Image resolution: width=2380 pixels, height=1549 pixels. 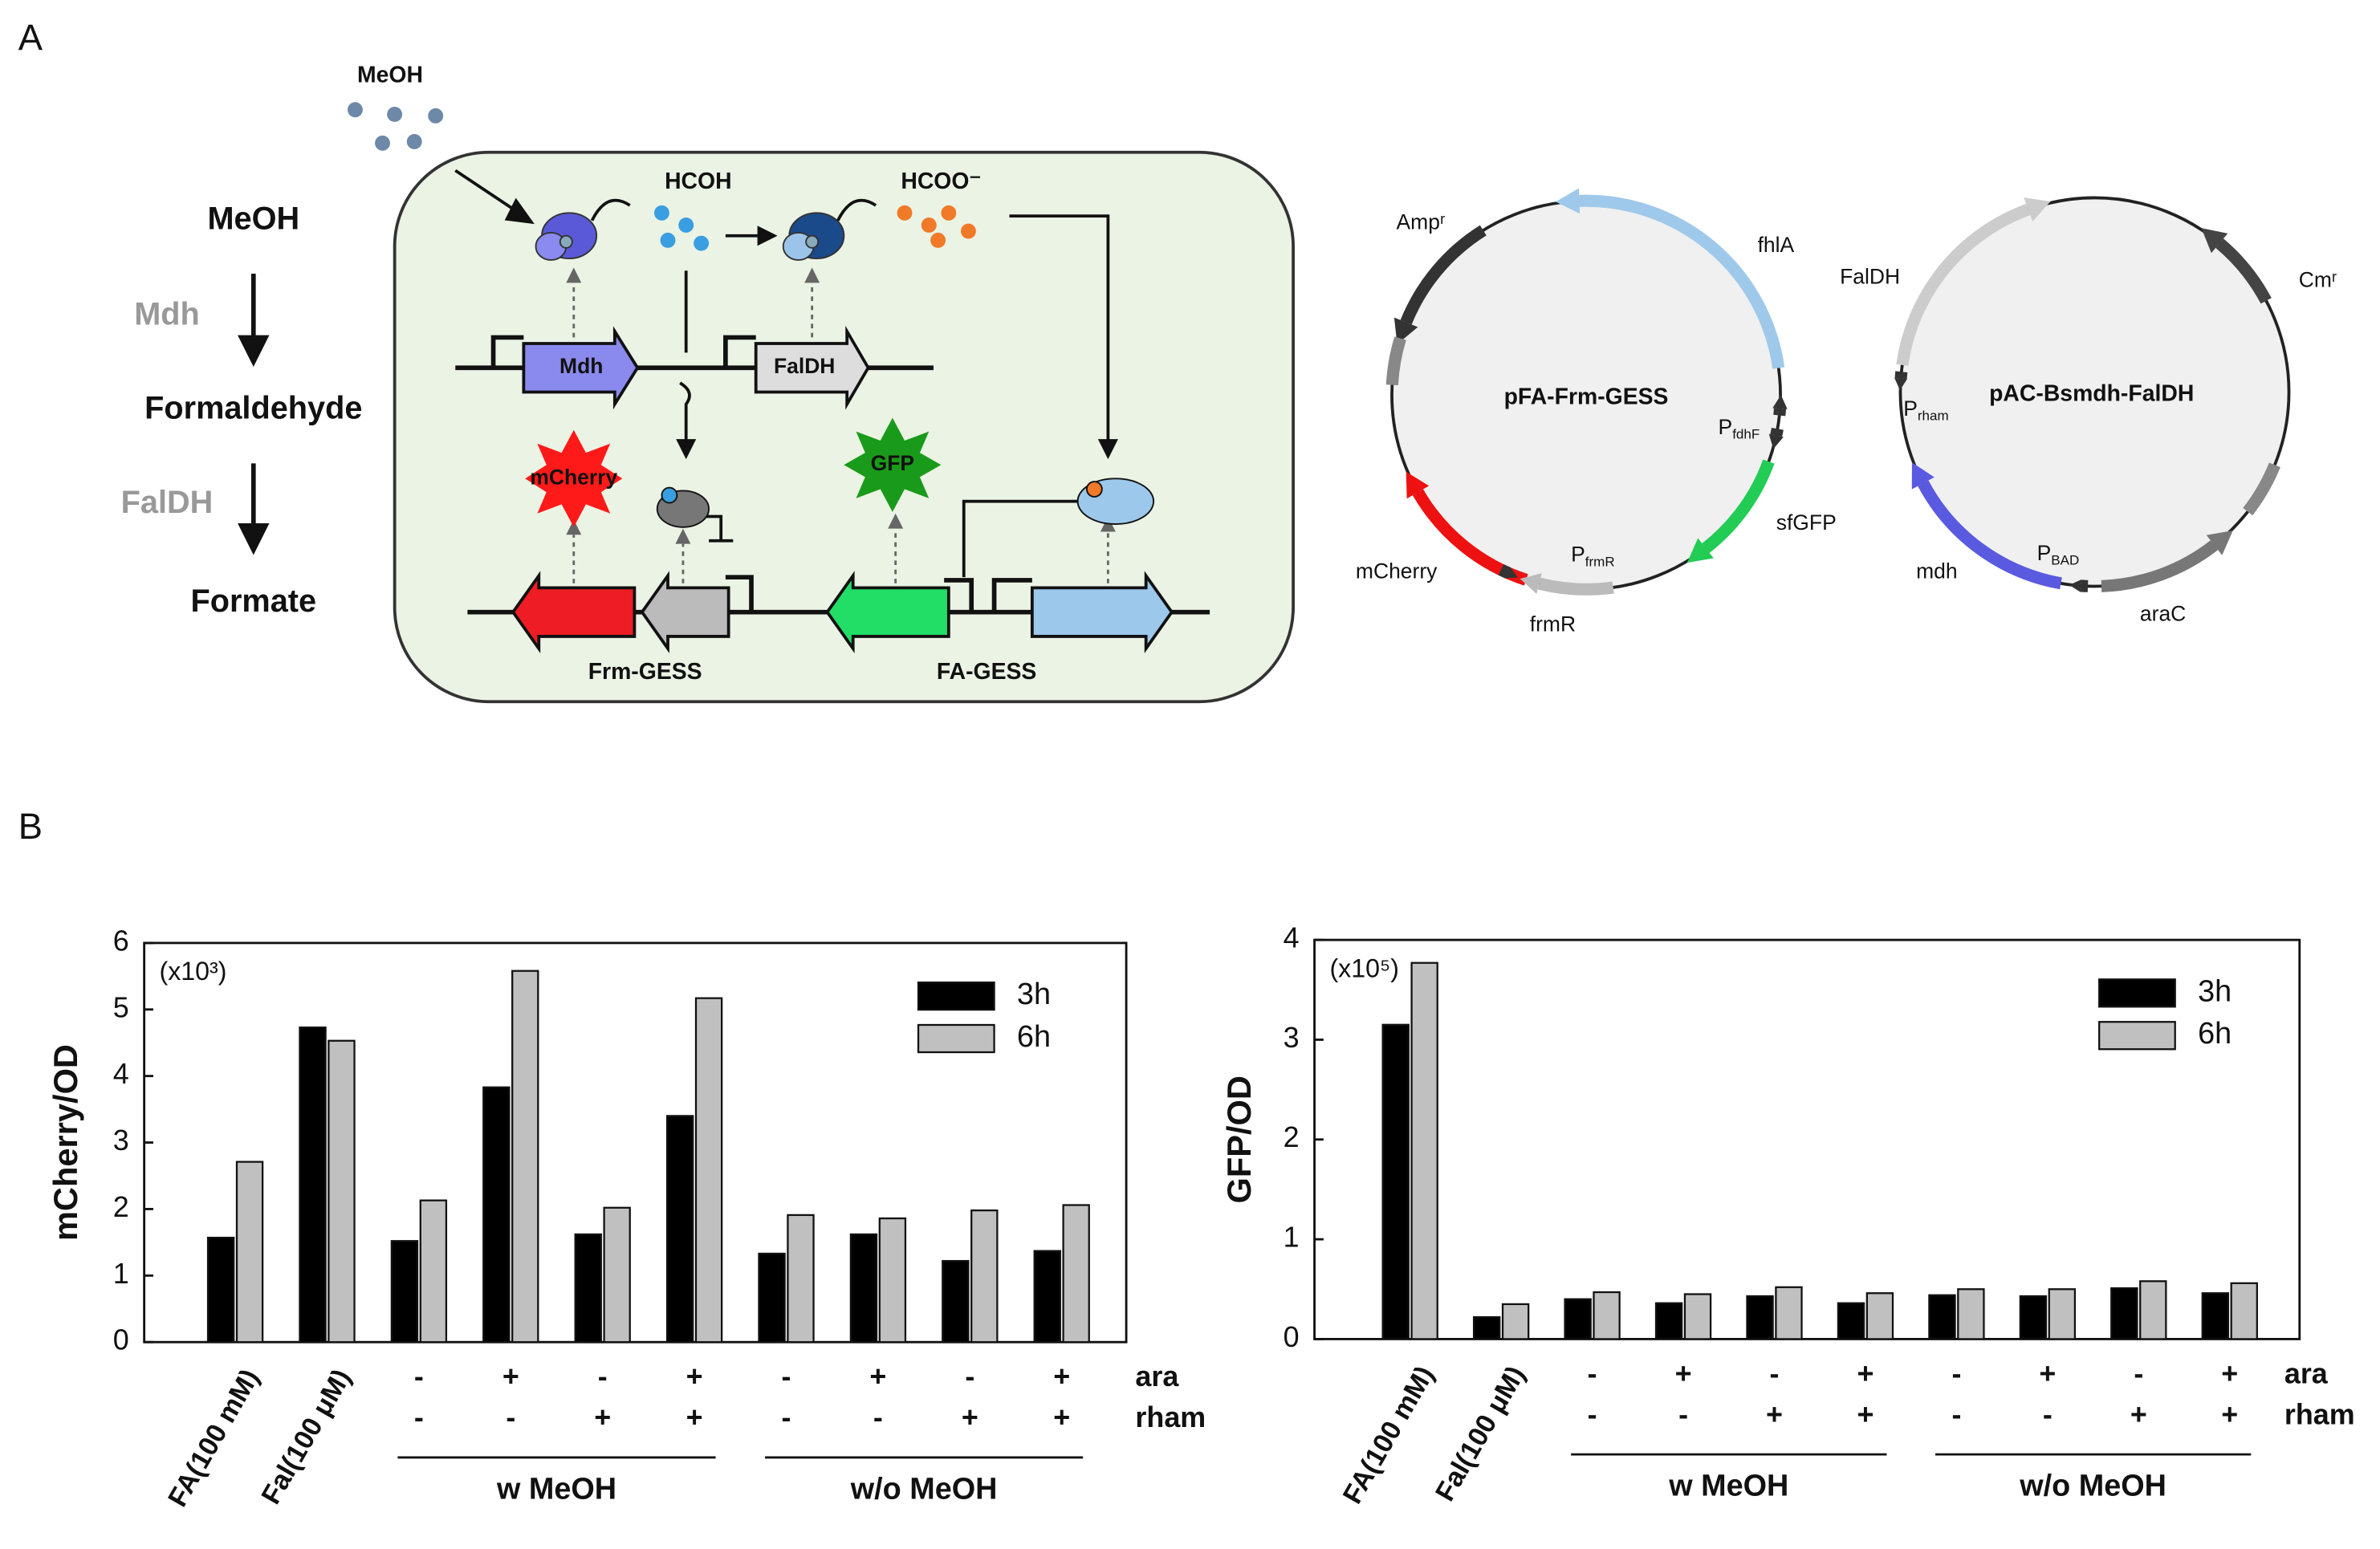 I want to click on label-sub: frmR, so click(x=1600, y=561).